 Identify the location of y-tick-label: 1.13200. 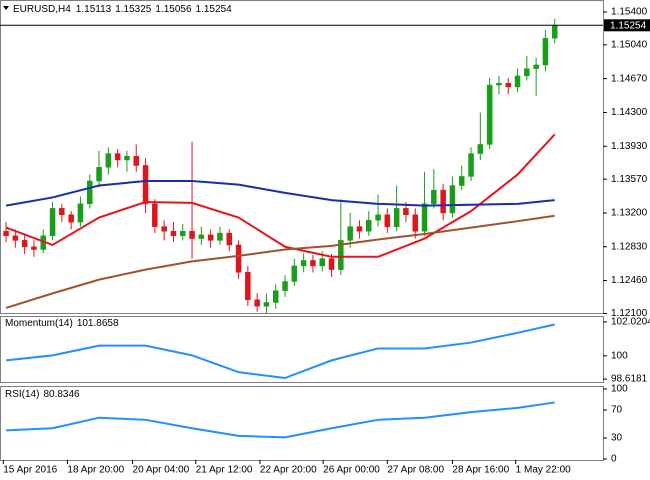
(629, 213).